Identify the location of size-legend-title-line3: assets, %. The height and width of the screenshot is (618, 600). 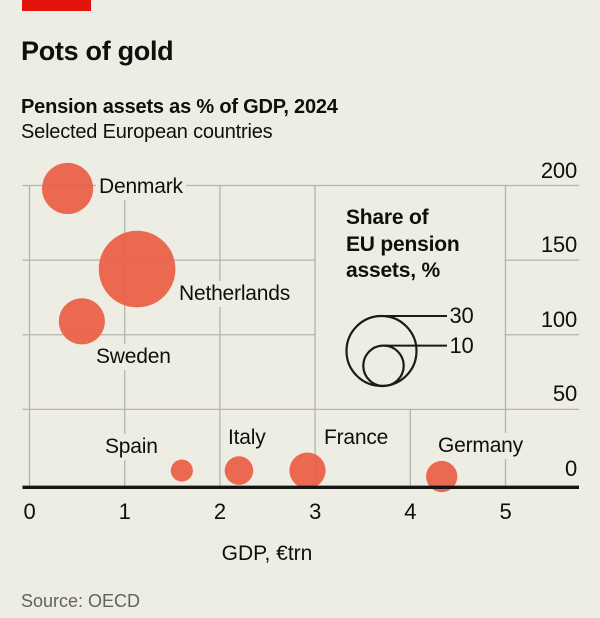
(393, 270).